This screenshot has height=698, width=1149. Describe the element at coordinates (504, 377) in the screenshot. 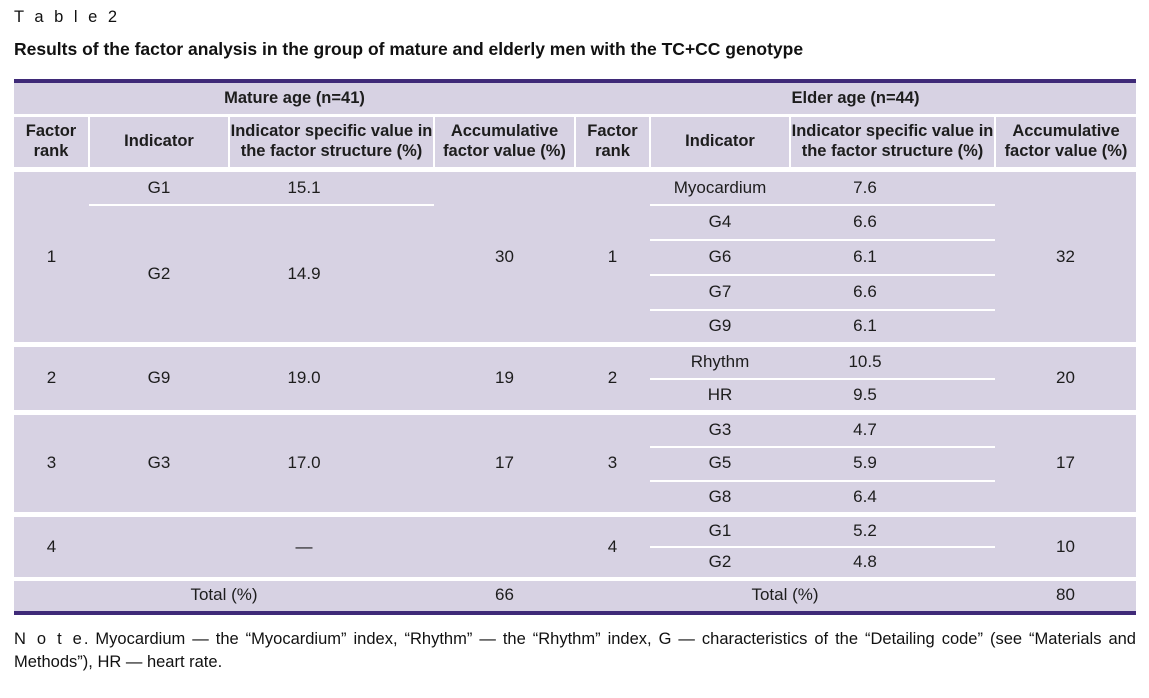

I see `accumulative-cell: 19` at that location.